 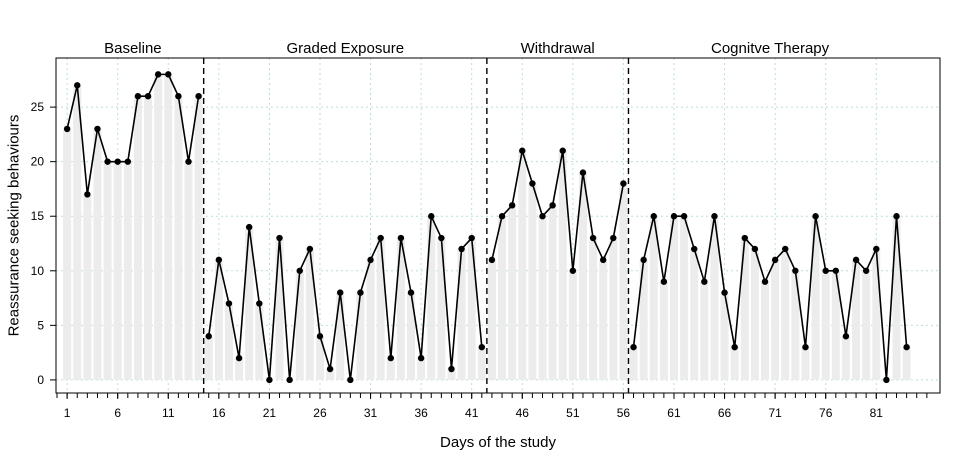 I want to click on x-tick-label: 11, so click(x=168, y=413).